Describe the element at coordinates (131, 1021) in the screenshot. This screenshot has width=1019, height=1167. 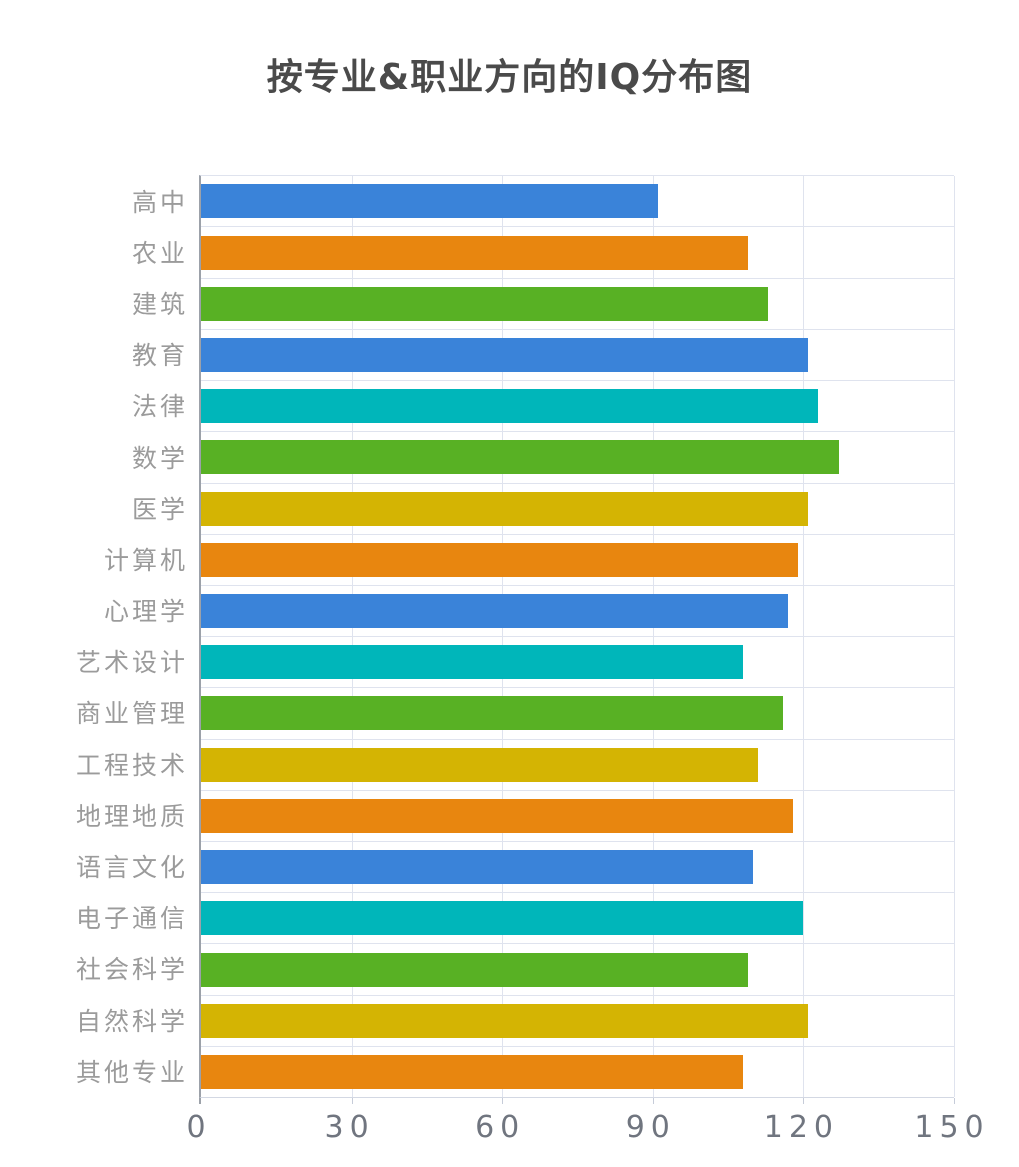
I see `y-axis-label: 自然科学` at that location.